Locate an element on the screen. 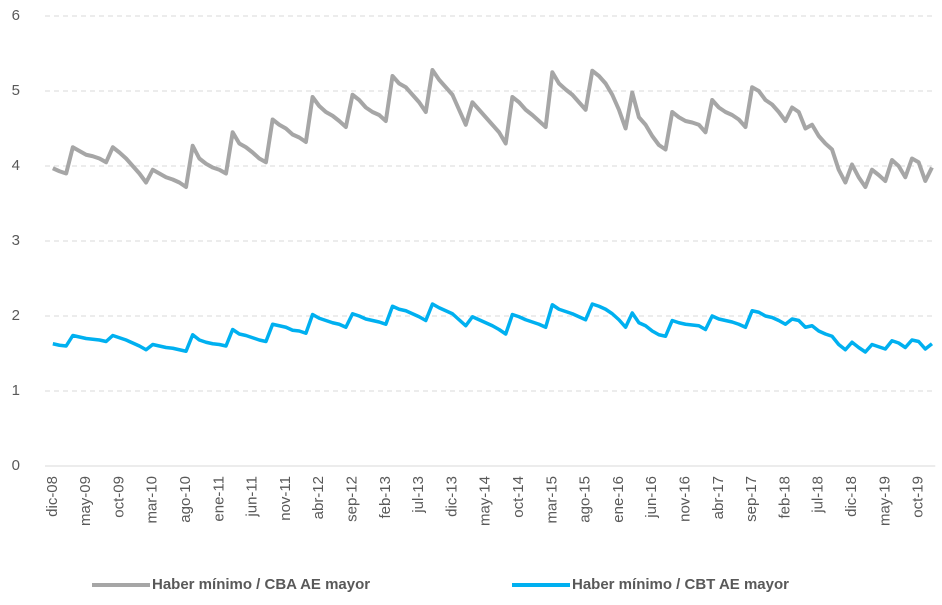 This screenshot has width=942, height=605. legend-label: Haber mínimo / CBT AE mayor is located at coordinates (680, 584).